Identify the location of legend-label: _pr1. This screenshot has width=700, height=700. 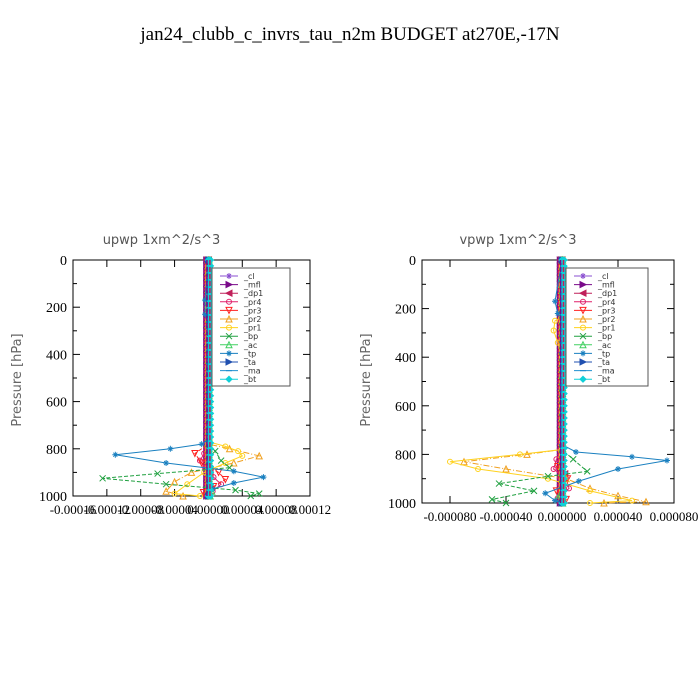
(252, 328).